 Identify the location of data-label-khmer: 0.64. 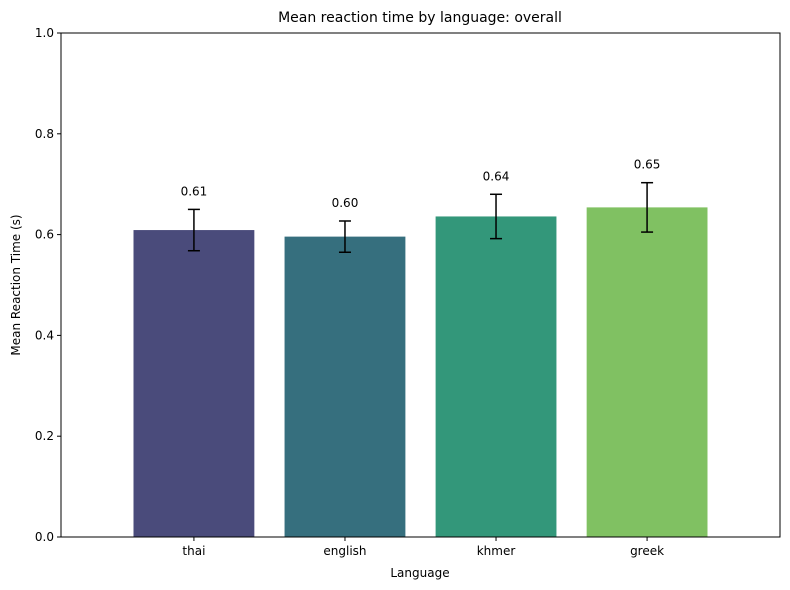
(496, 176).